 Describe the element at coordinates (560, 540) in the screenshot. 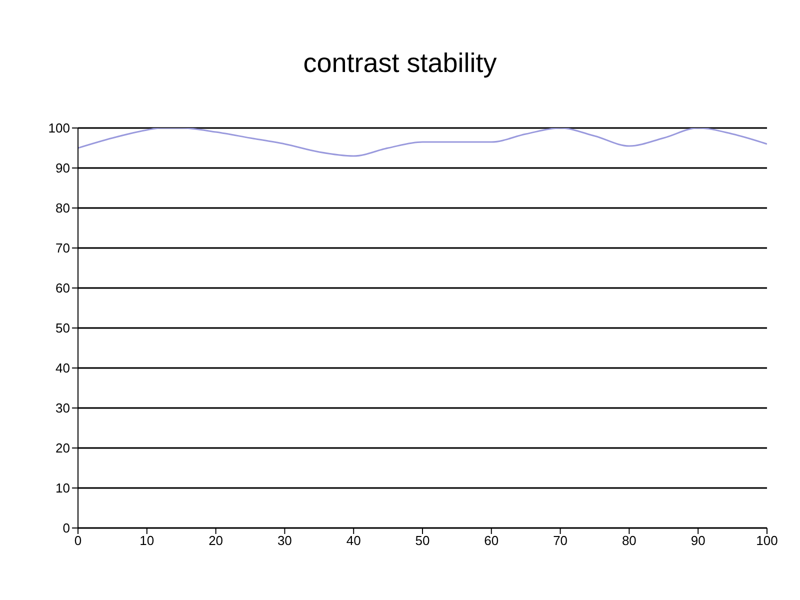

I see `x-tick-label: 70` at that location.